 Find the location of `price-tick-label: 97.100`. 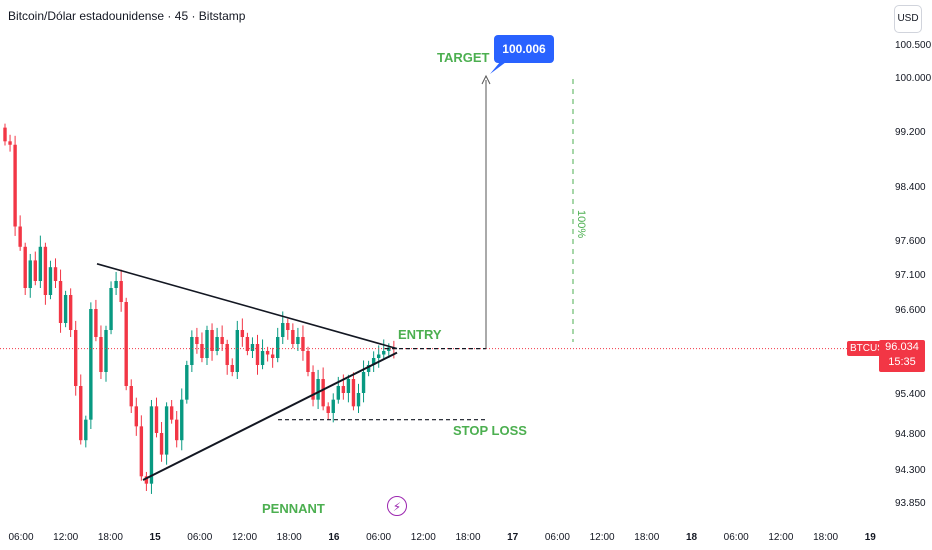

price-tick-label: 97.100 is located at coordinates (910, 275).